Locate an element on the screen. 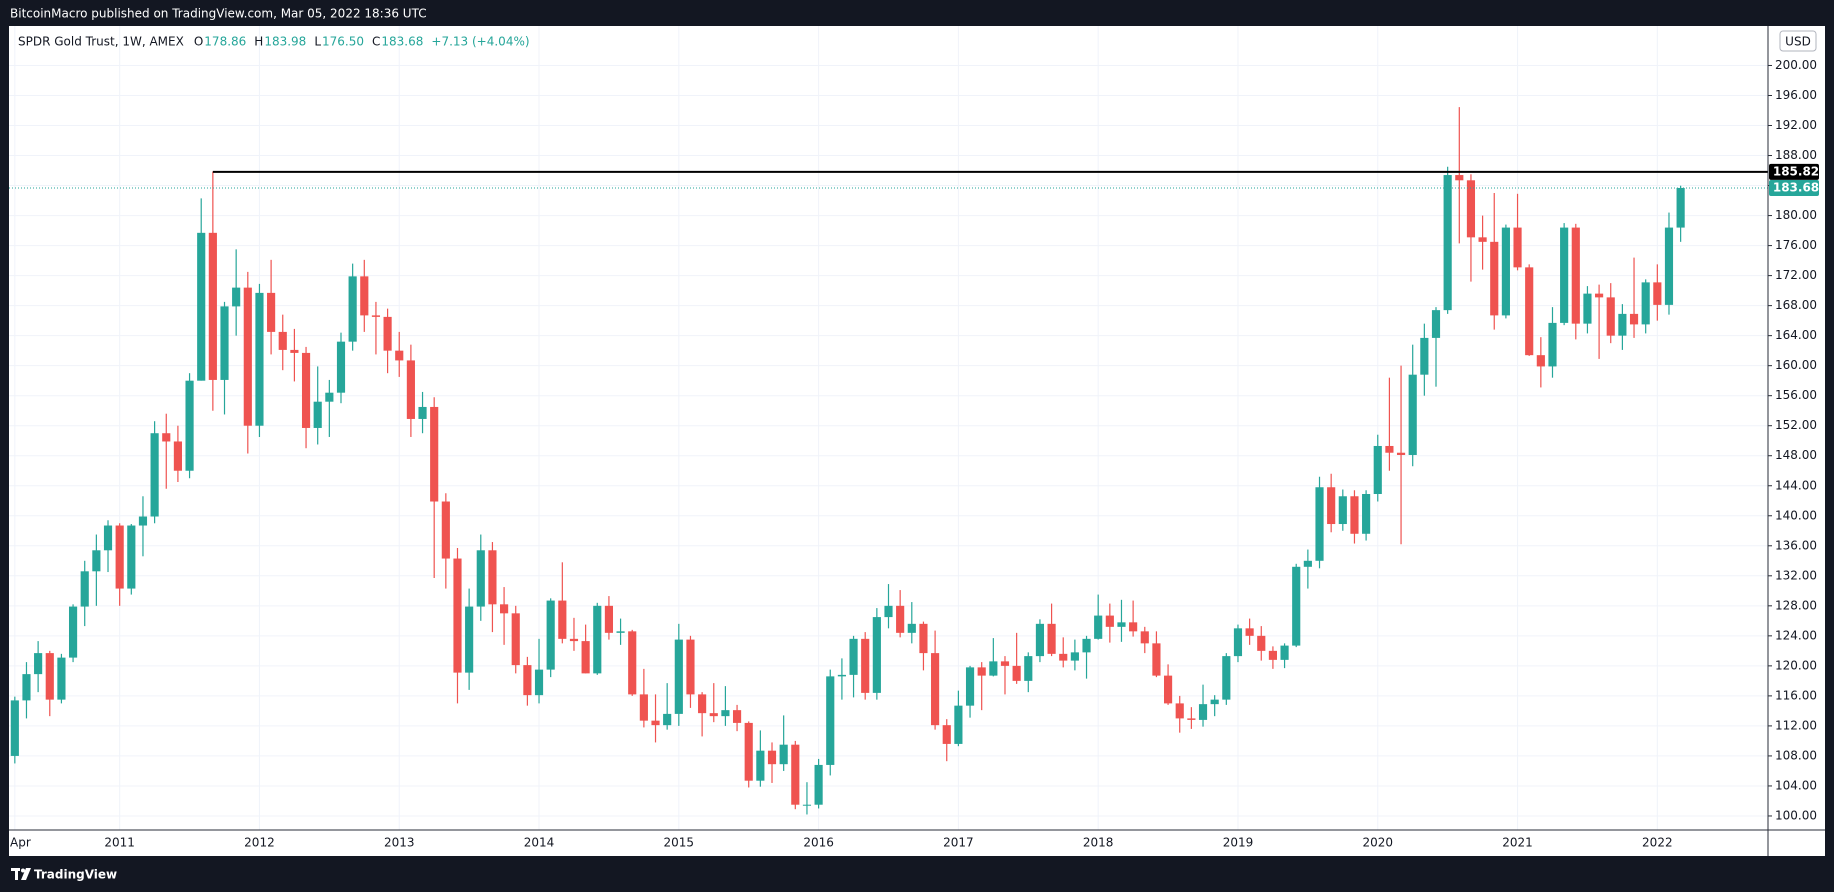 This screenshot has width=1834, height=892. x-tick-label: 2022 is located at coordinates (1657, 843).